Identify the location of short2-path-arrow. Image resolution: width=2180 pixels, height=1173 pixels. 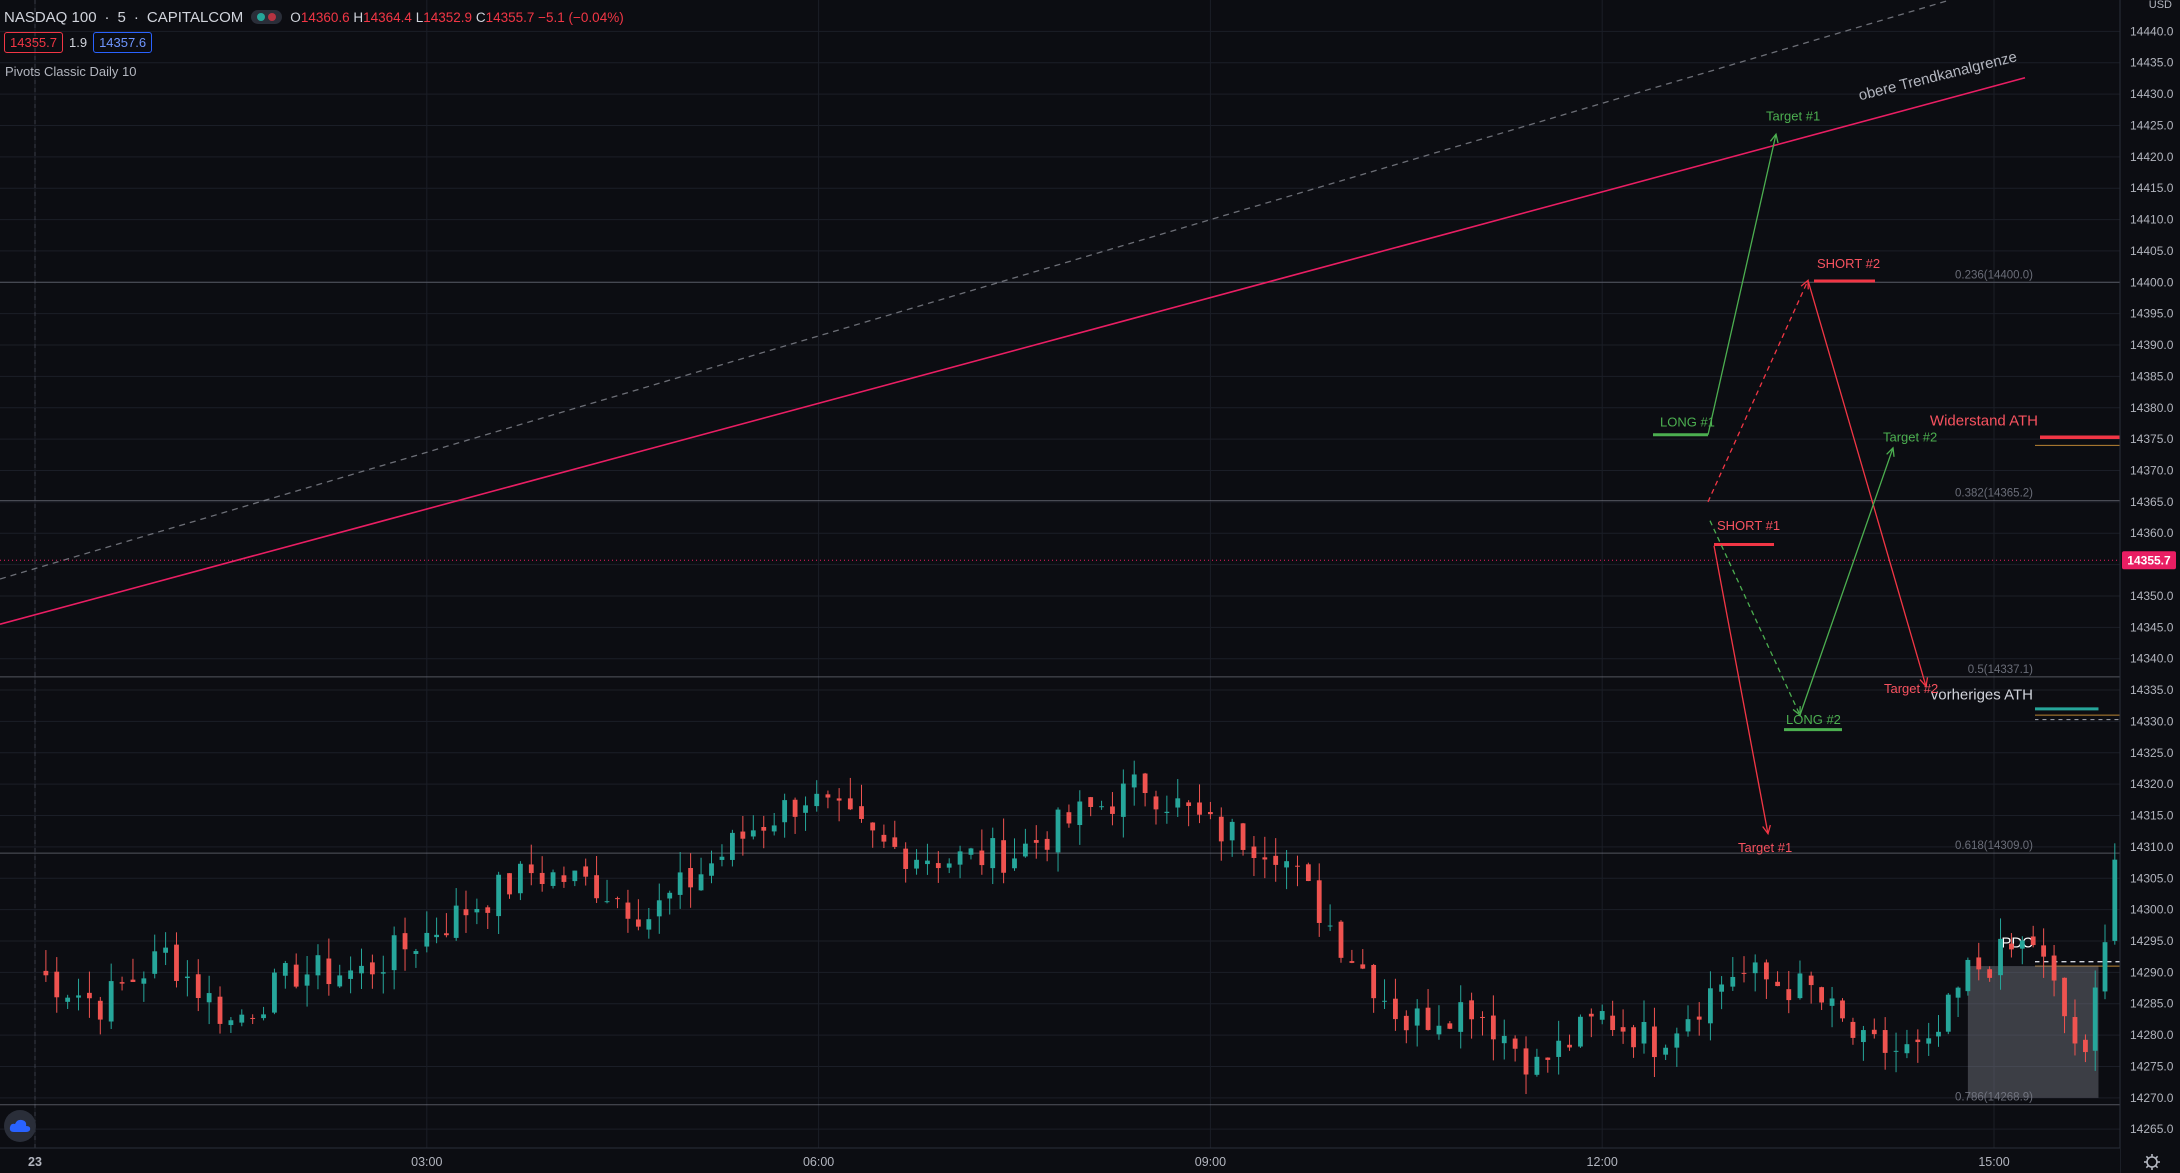
(1758, 391).